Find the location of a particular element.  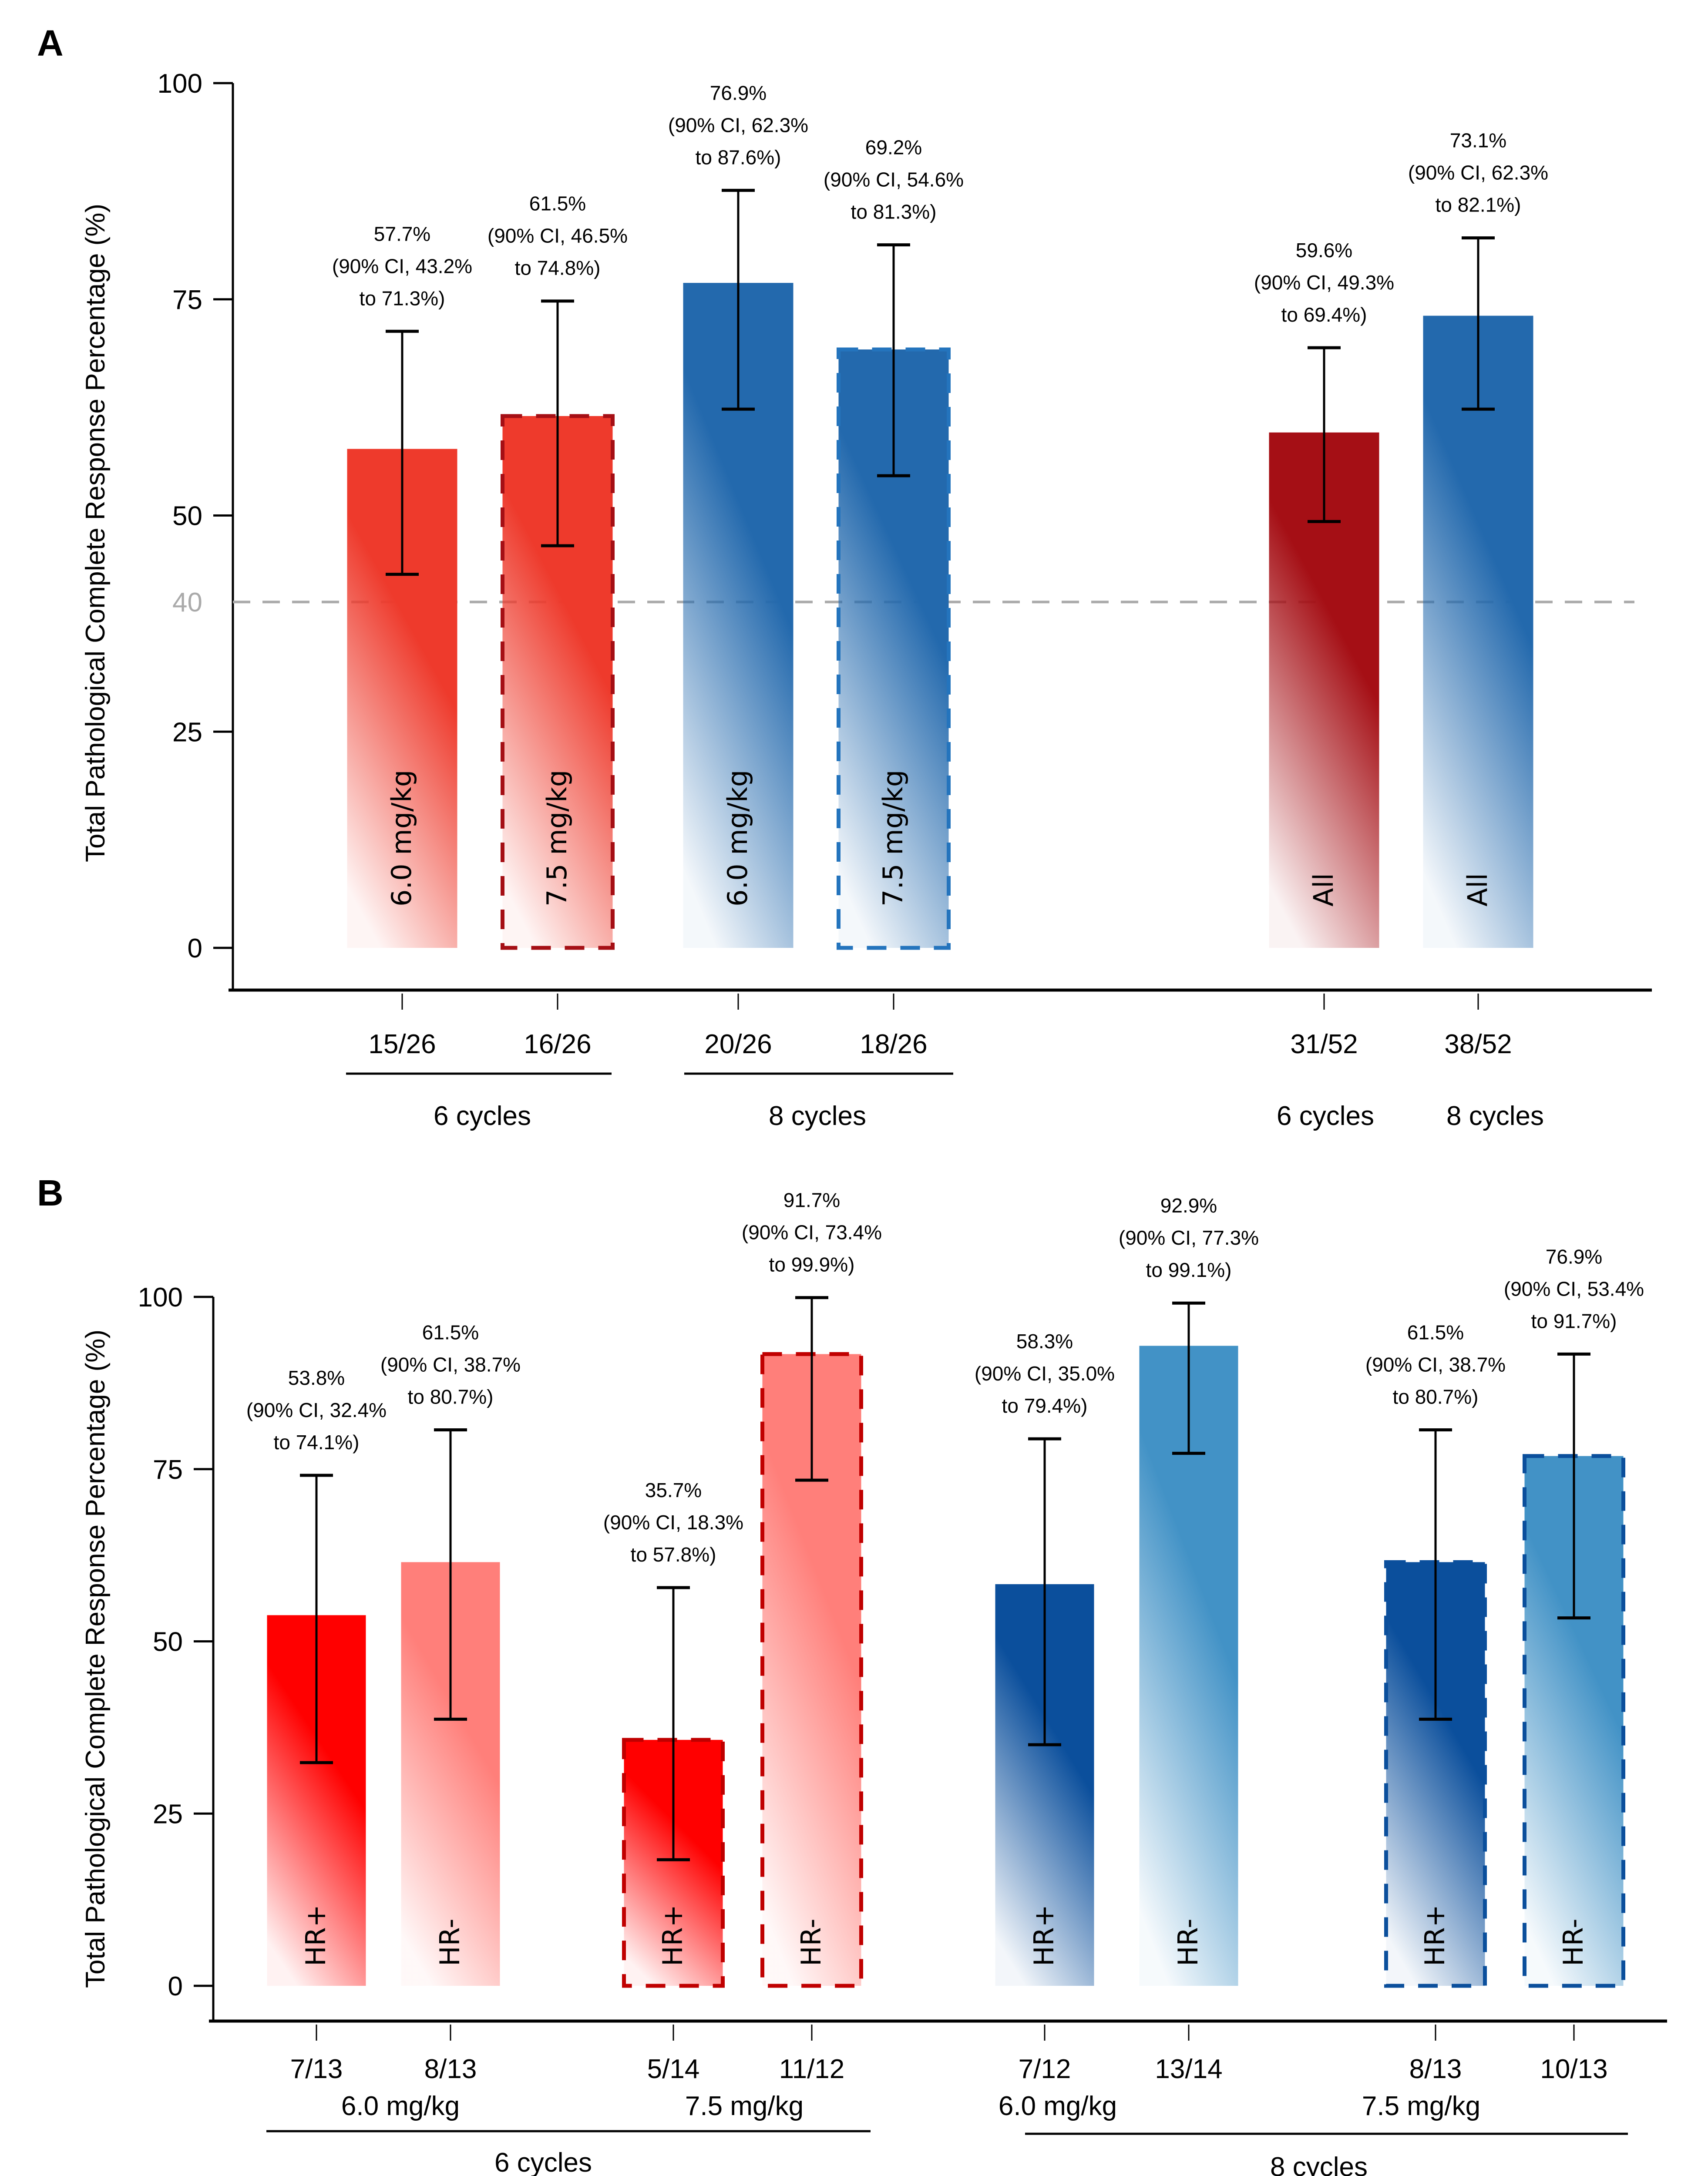

panel-letter-b: B is located at coordinates (50, 1192).